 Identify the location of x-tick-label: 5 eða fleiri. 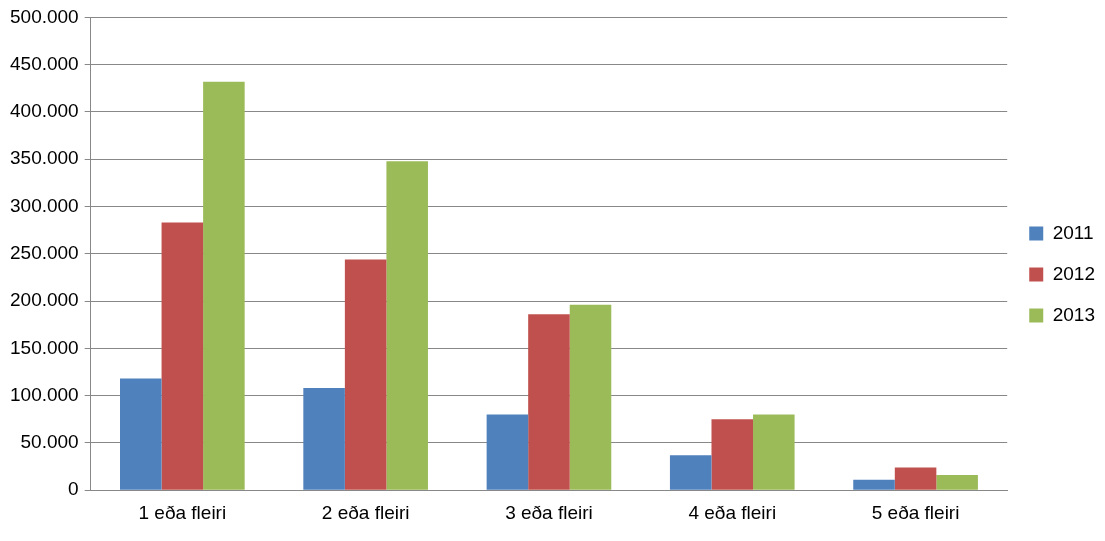
(915, 512).